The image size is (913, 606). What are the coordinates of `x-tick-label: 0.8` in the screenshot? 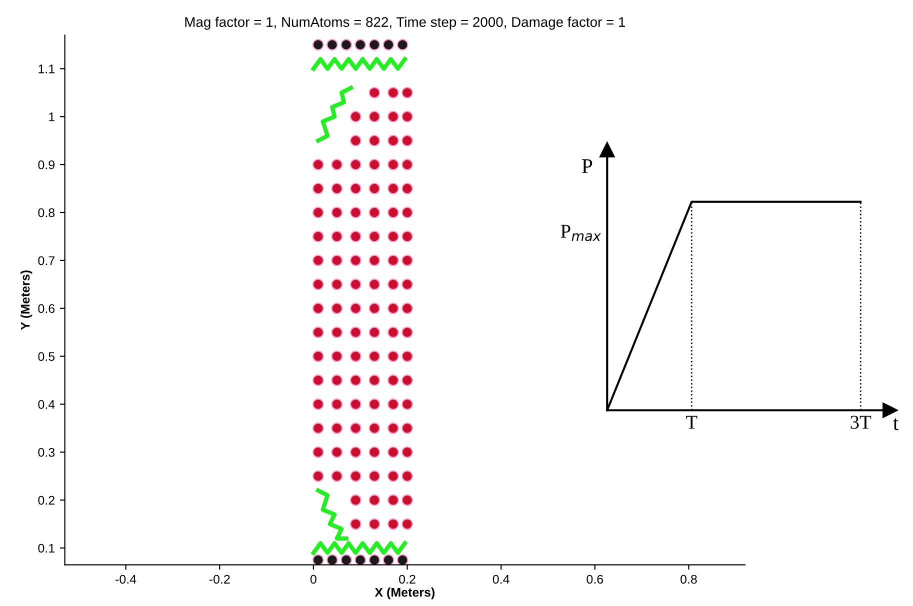 It's located at (688, 579).